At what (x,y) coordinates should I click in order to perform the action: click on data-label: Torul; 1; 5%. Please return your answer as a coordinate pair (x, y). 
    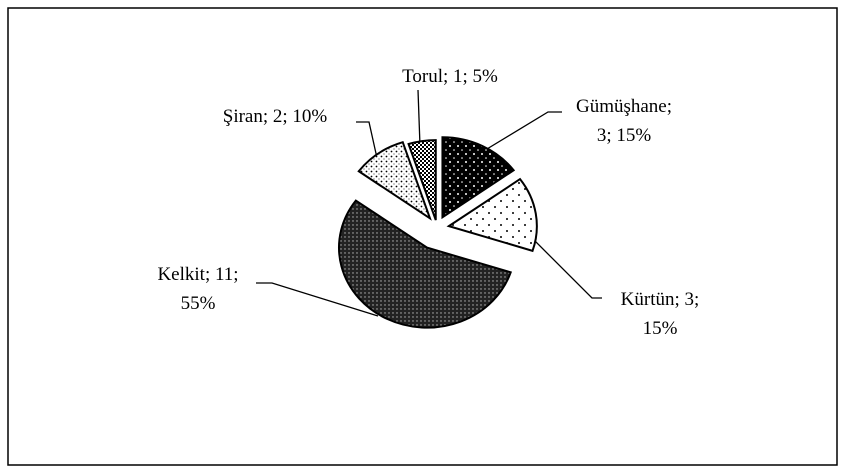
    Looking at the image, I should click on (450, 76).